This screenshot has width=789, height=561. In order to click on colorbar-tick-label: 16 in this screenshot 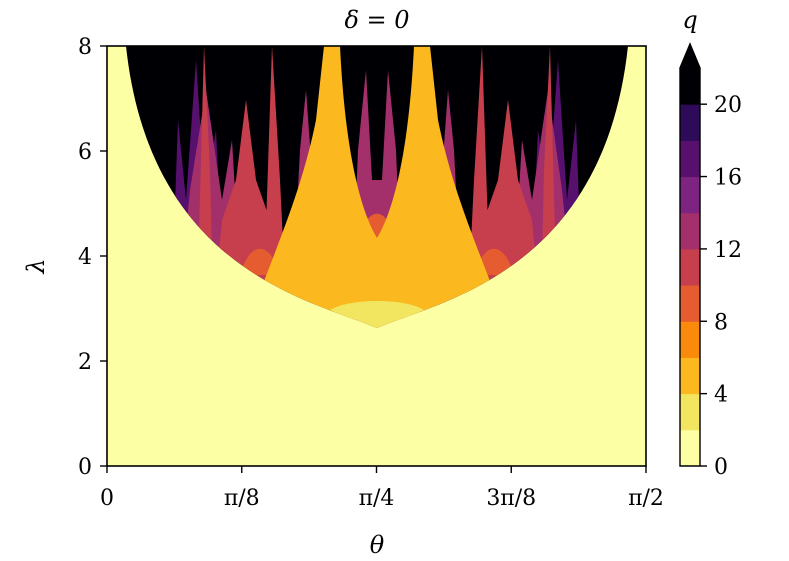, I will do `click(728, 178)`.